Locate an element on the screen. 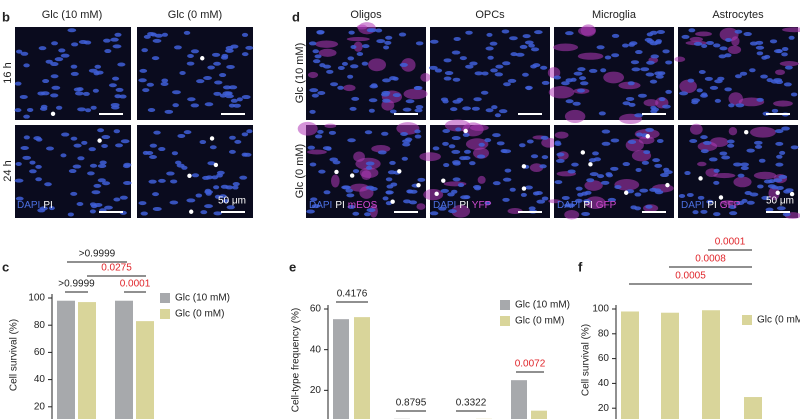 This screenshot has height=419, width=800. row-header: Glc (10 mM) is located at coordinates (300, 73).